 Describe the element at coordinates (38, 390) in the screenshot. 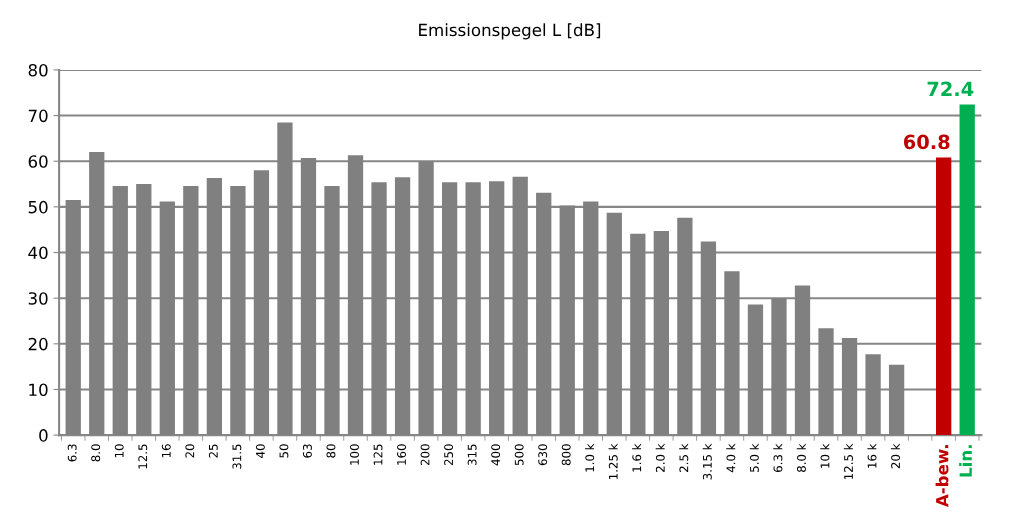

I see `y-tick-label: 10` at that location.